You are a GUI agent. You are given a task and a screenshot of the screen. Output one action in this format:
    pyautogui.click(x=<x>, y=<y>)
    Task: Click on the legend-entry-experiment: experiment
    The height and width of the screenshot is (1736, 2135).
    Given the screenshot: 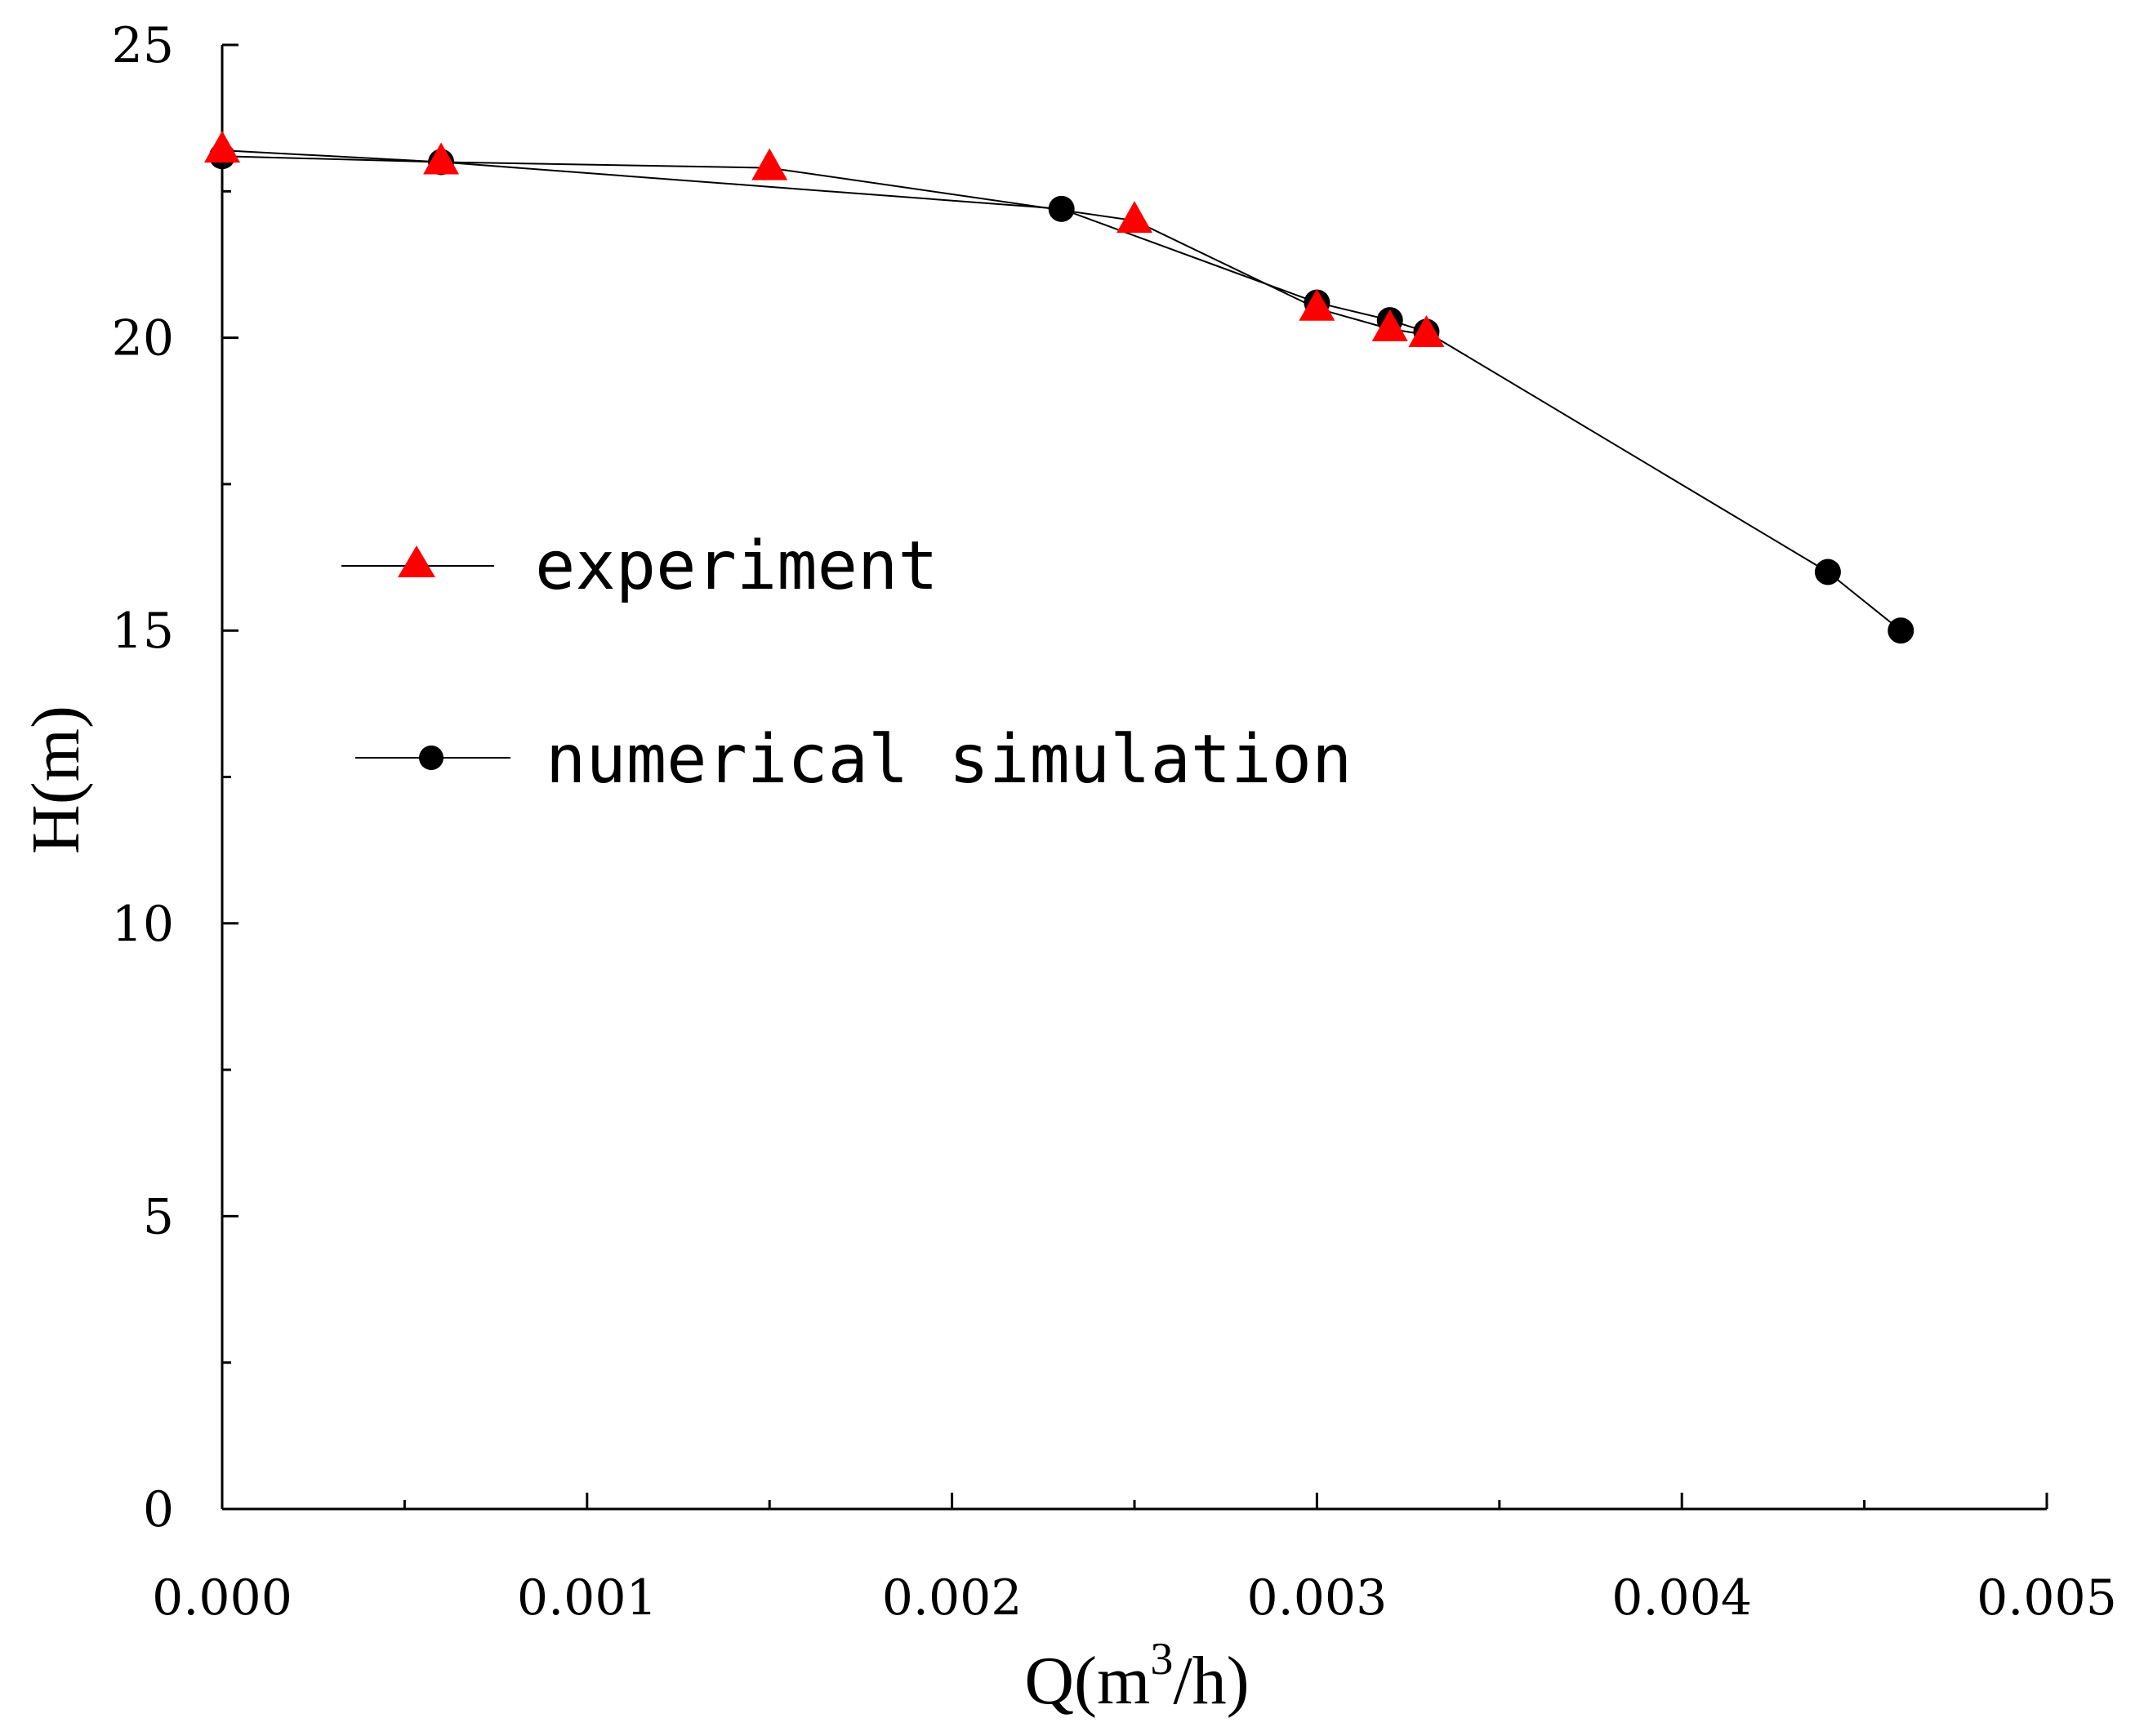 What is the action you would take?
    pyautogui.click(x=639, y=566)
    